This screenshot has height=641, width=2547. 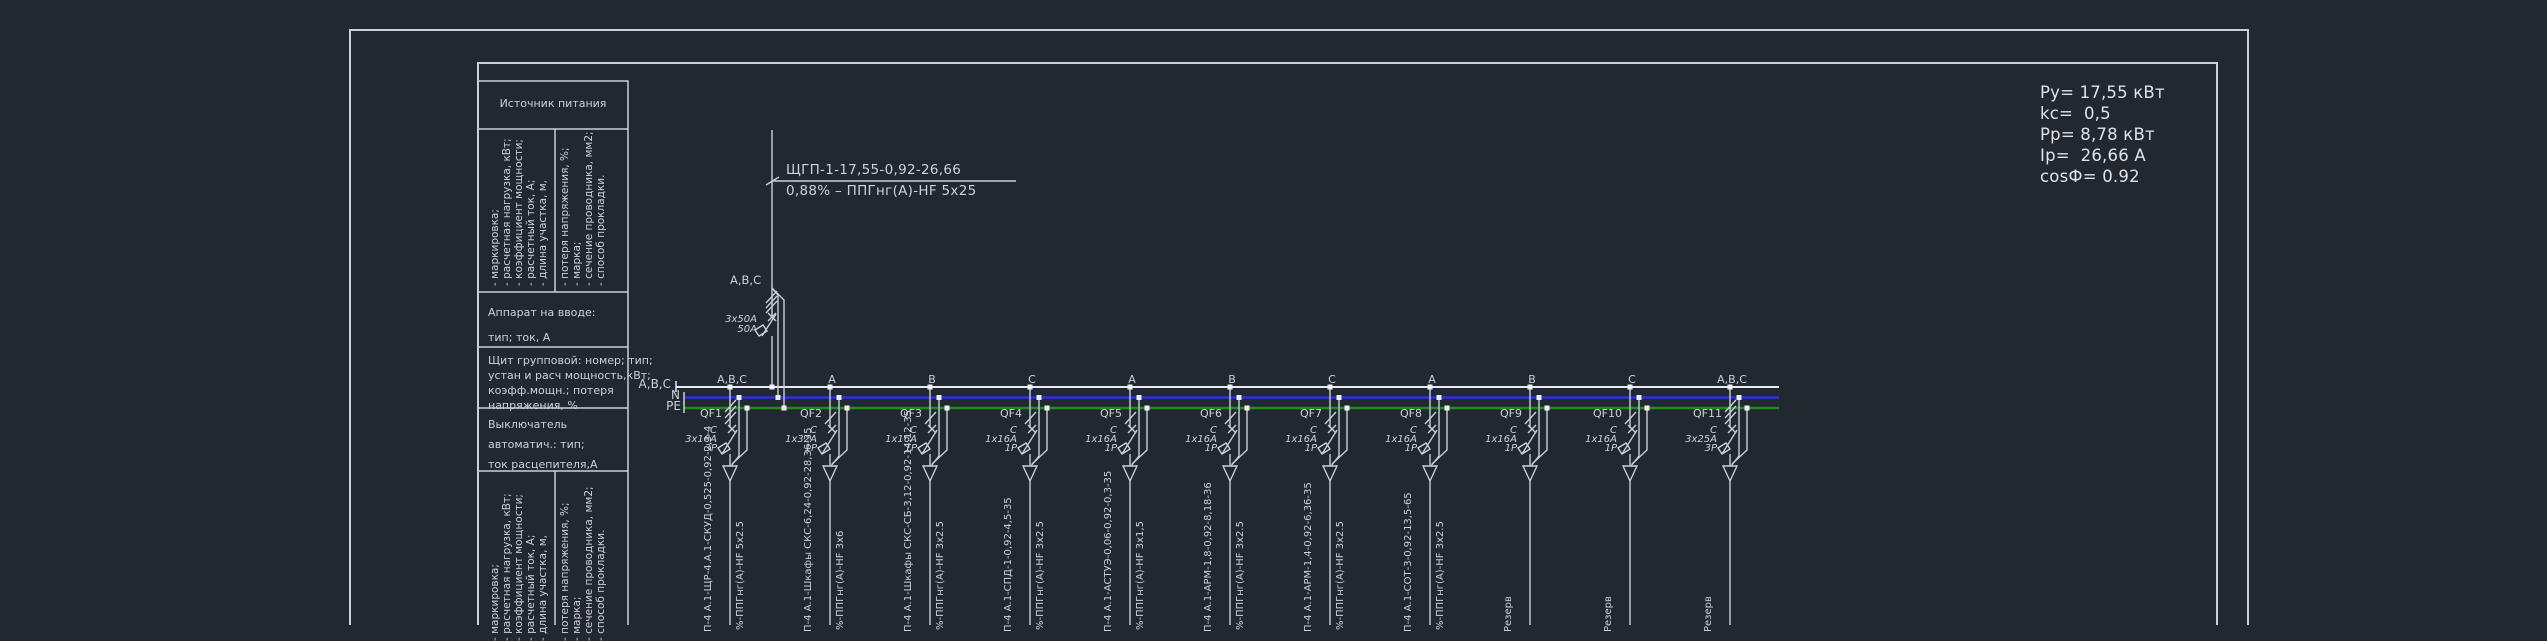 I want to click on group-cable-label-QF1: %-ППГнг(А)-HF 5х2.5, so click(x=740, y=575).